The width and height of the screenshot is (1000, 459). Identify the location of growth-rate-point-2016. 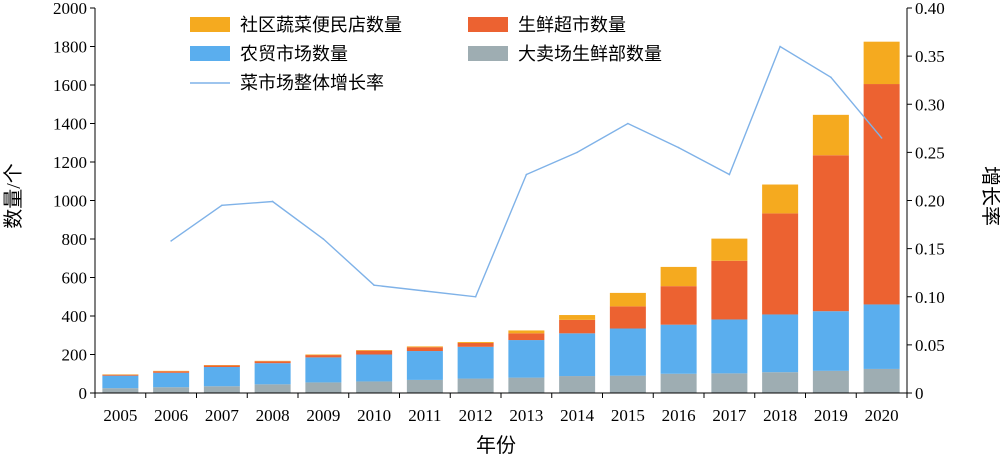
(678, 147).